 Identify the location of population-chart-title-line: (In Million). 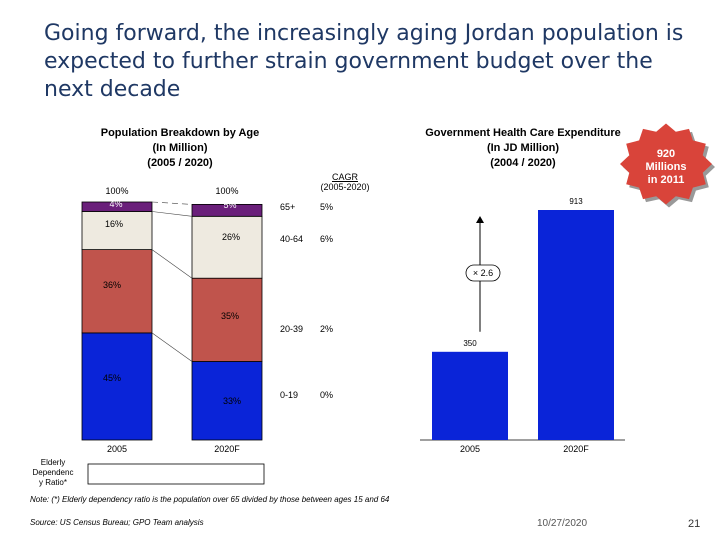
(180, 148).